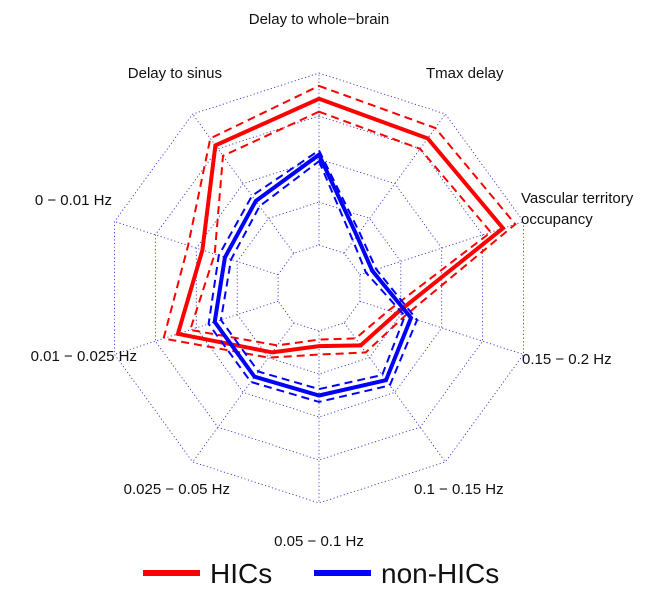  I want to click on axis-label-5: 0.05 − 0.1 Hz, so click(319, 541).